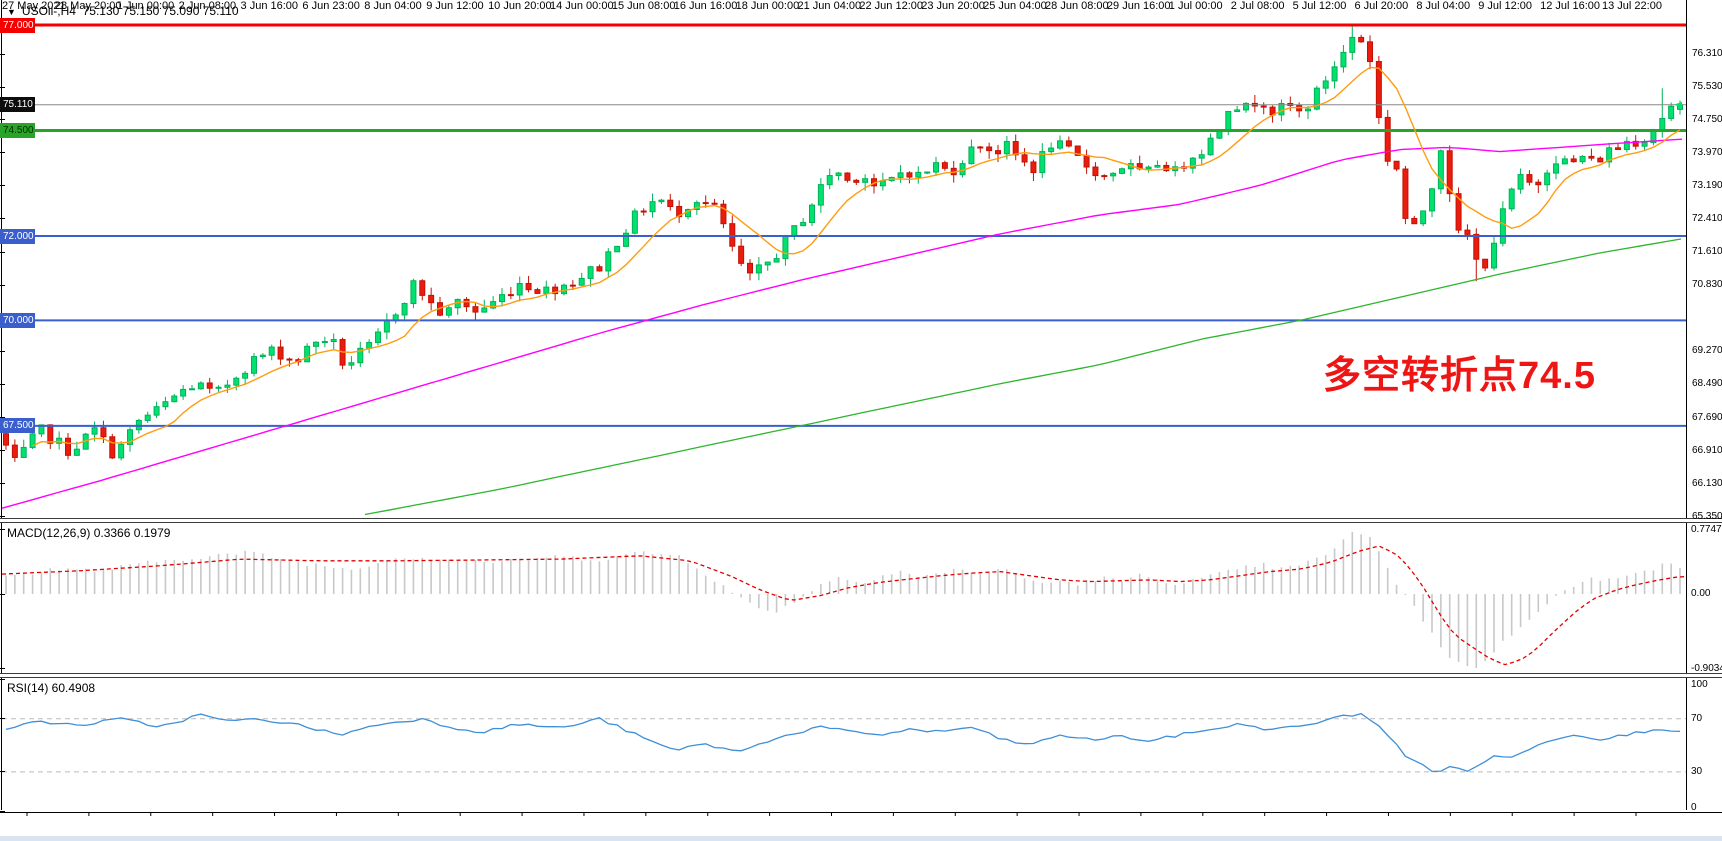 This screenshot has height=841, width=1722. Describe the element at coordinates (393, 6) in the screenshot. I see `time-axis-label: 8 Jun 04:00` at that location.